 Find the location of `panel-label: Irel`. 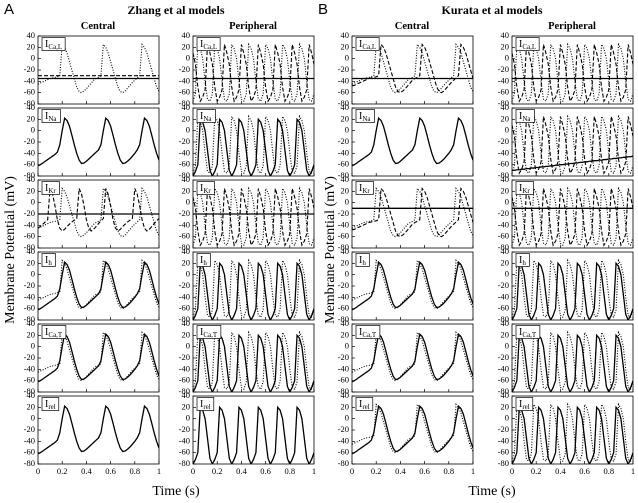

panel-label: Irel is located at coordinates (364, 405).